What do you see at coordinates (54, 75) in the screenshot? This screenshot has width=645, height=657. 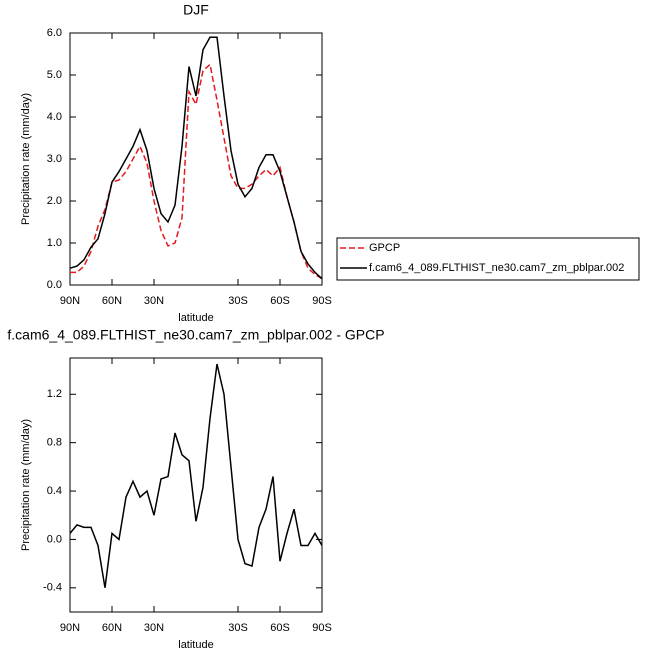 I see `y-tick-label: 5.0` at bounding box center [54, 75].